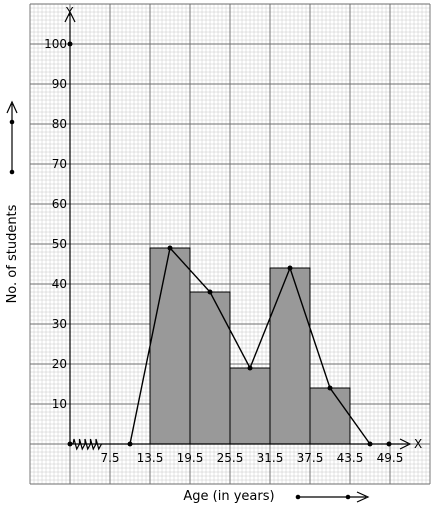 This screenshot has height=515, width=434. I want to click on x-tick-label: 37.5, so click(310, 458).